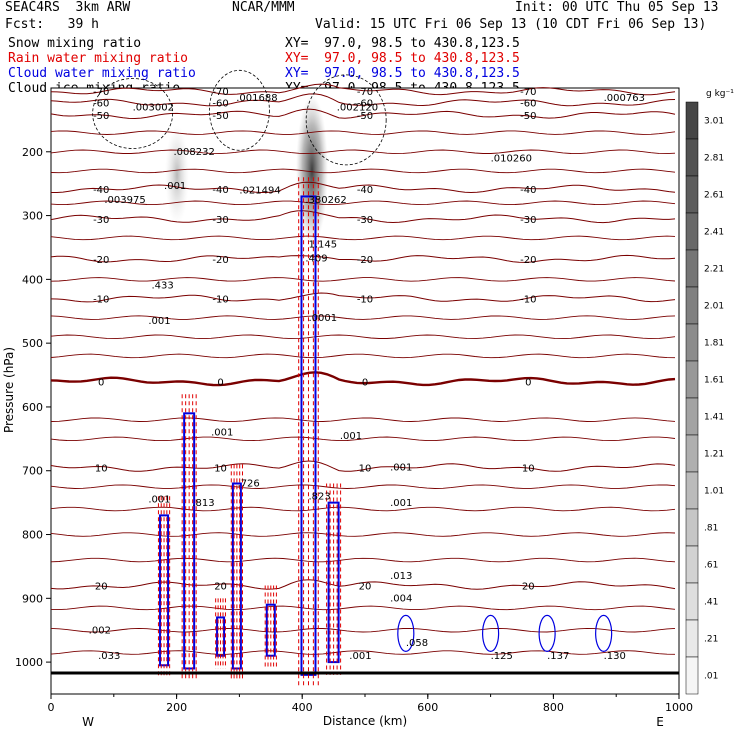 Image resolution: width=740 pixels, height=740 pixels. What do you see at coordinates (88, 722) in the screenshot?
I see `west-label: W` at bounding box center [88, 722].